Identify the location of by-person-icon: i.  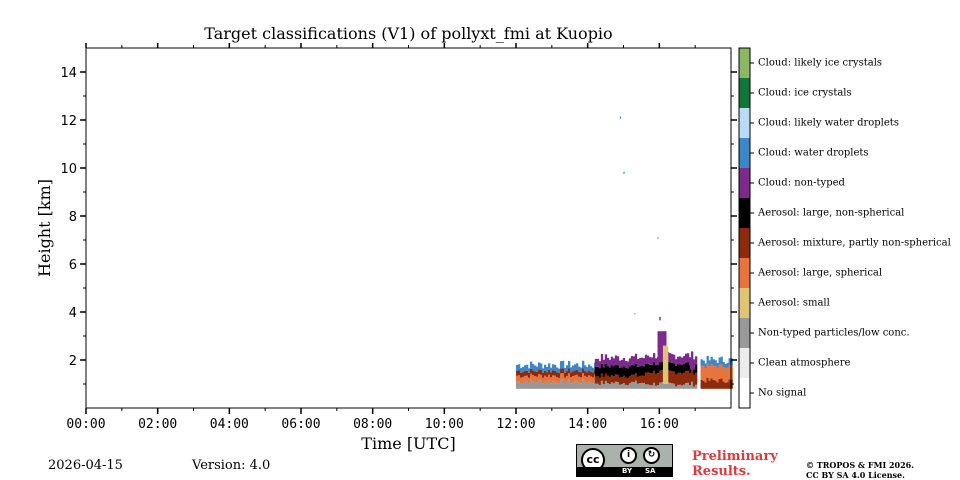
(628, 455).